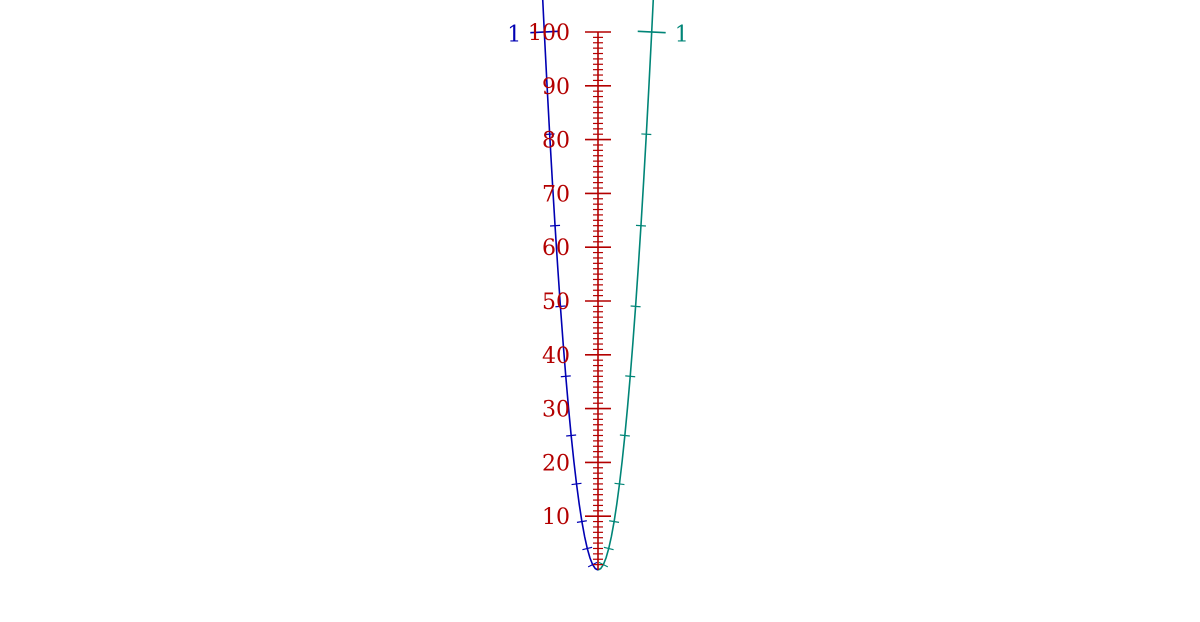 This screenshot has height=622, width=1200. I want to click on right-scale: 12345678910, so click(643, 285).